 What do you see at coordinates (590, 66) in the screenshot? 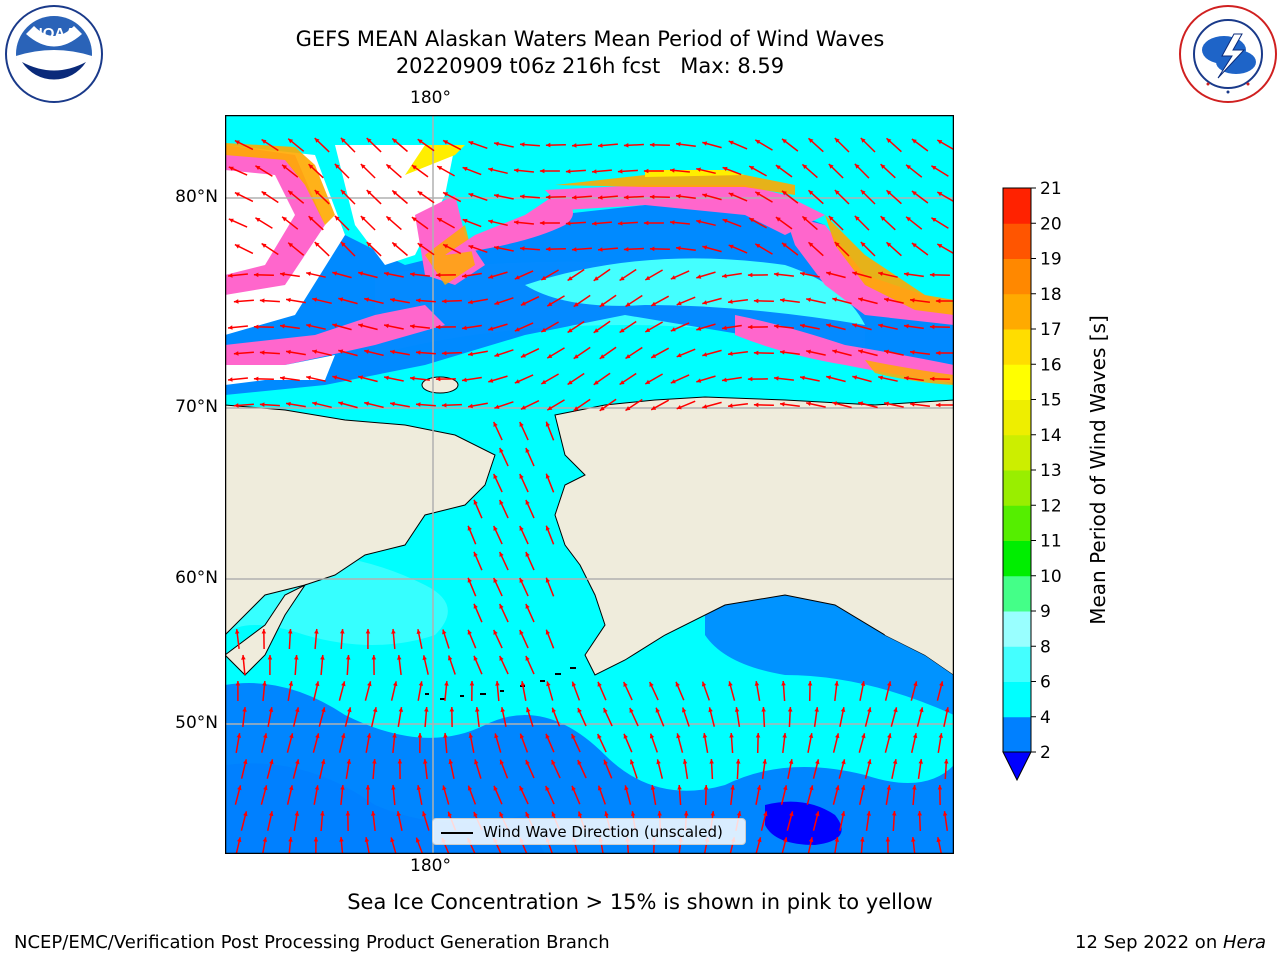
I see `title-line-2: 20220909 t06z 216h fcst Max: 8.59` at bounding box center [590, 66].